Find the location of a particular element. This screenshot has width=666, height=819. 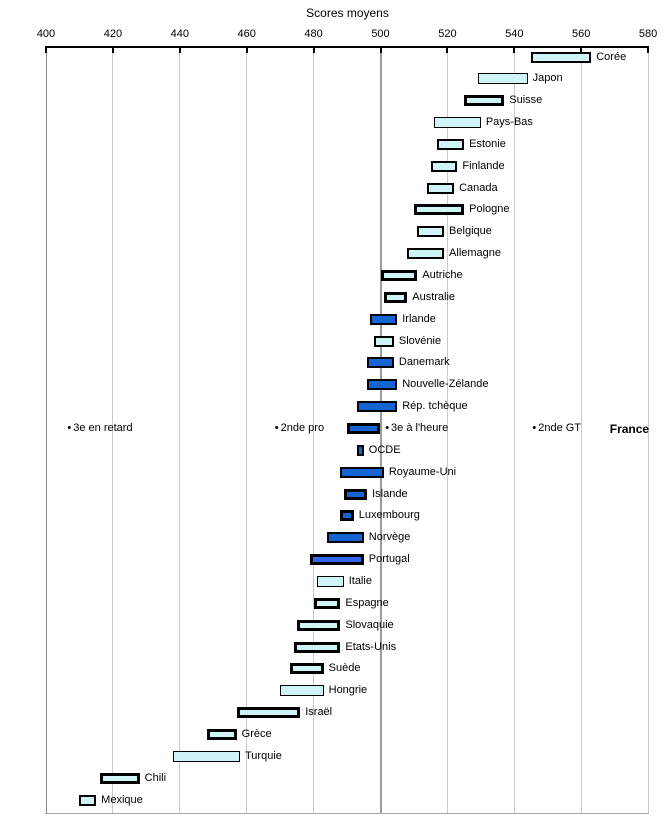

marker-label: 2nde GT is located at coordinates (560, 428).